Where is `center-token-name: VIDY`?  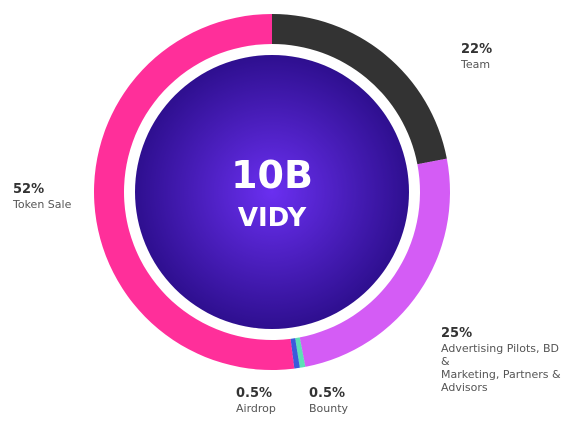
center-token-name: VIDY is located at coordinates (272, 218).